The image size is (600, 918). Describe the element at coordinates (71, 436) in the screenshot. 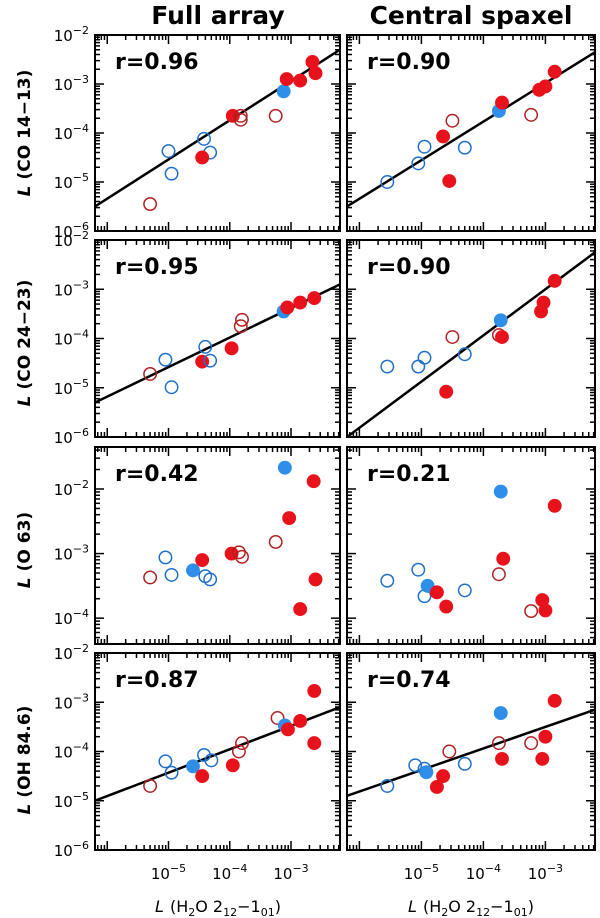

I see `y-tick-label: 10⁻⁶` at that location.